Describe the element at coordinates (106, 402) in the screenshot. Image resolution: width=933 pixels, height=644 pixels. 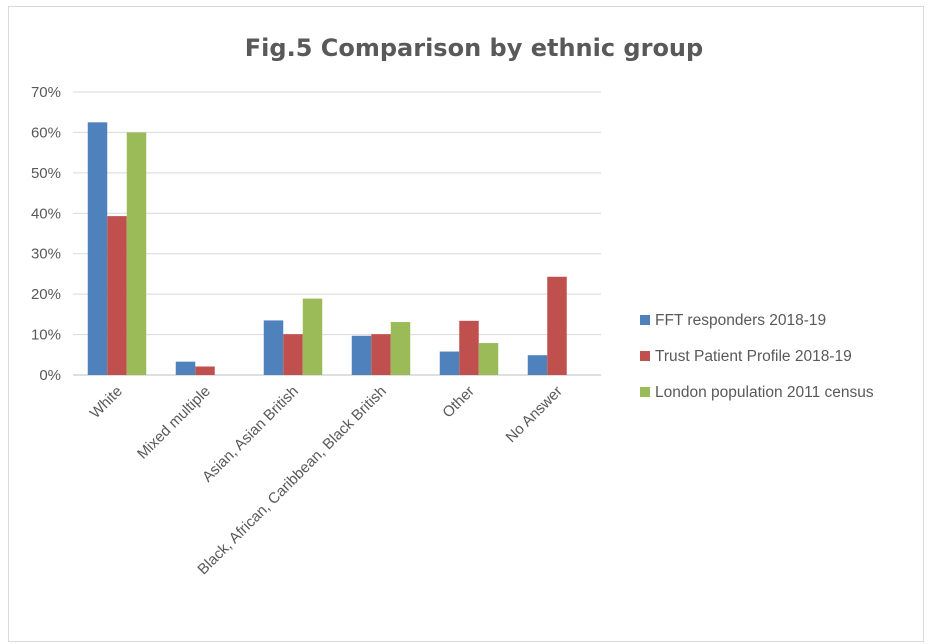
I see `category-label: White` at that location.